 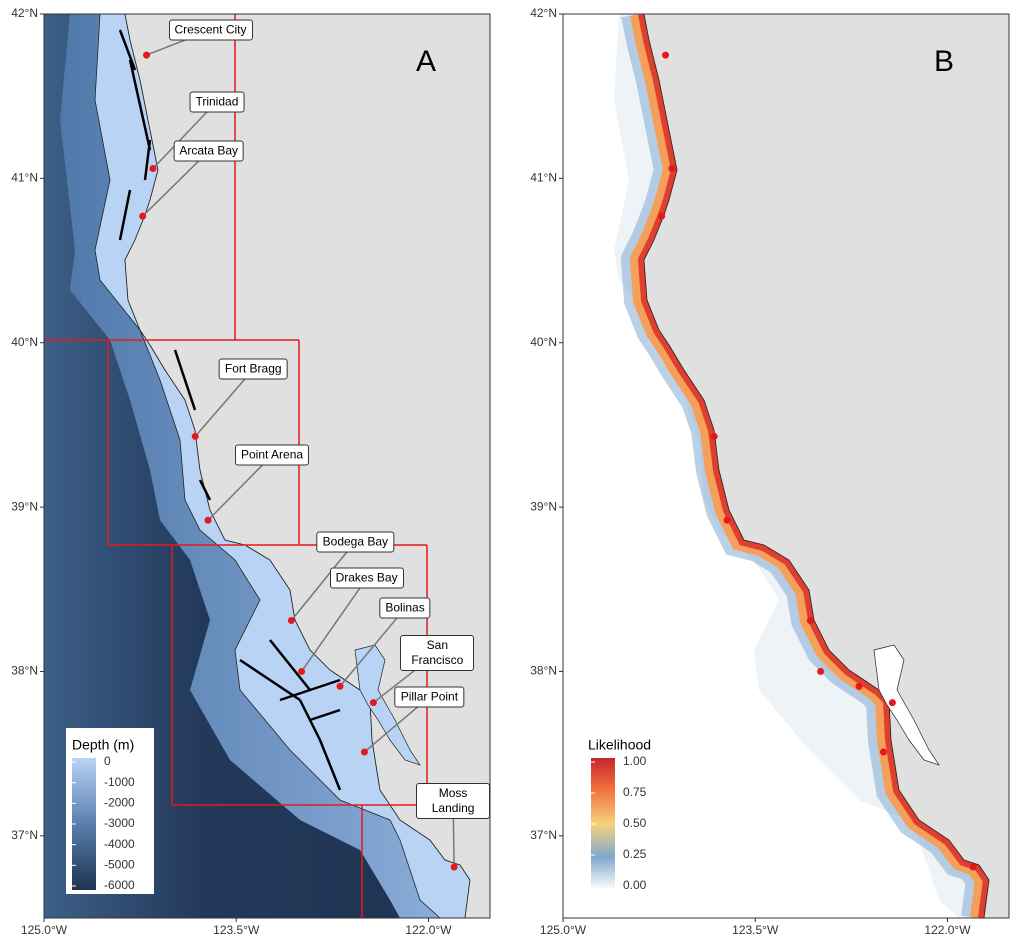 I want to click on legend-title: Depth (m), so click(x=103, y=745).